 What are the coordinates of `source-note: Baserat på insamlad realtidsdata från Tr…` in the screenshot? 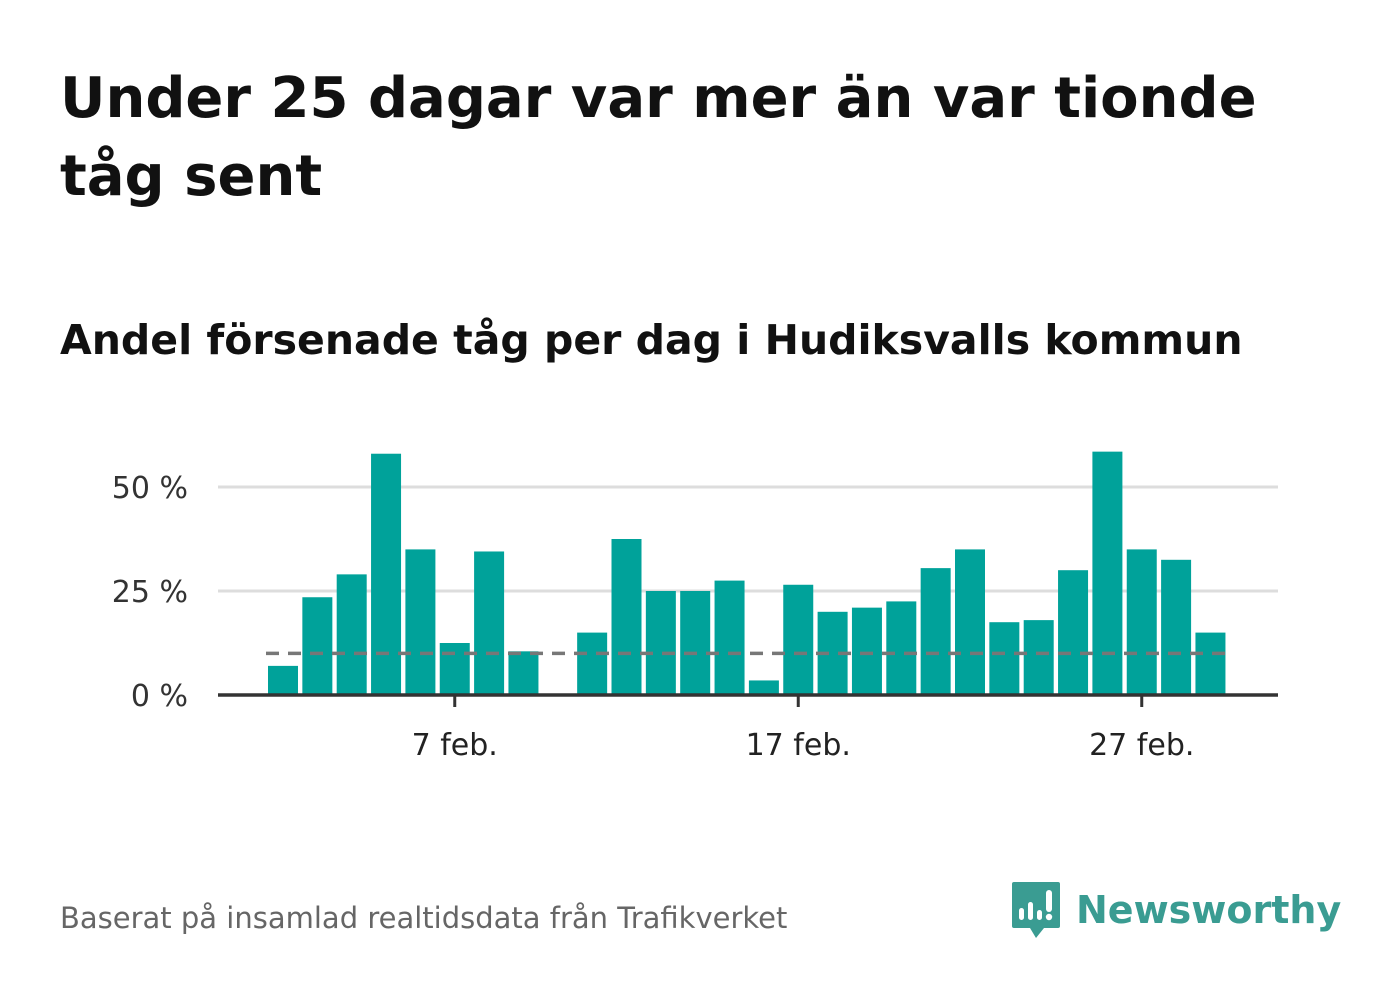 It's located at (424, 918).